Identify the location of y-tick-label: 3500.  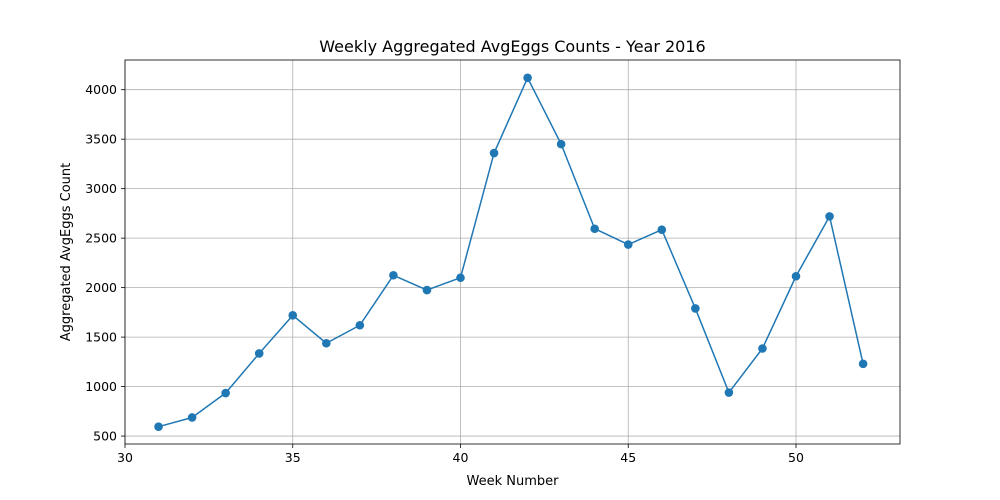
(101, 139).